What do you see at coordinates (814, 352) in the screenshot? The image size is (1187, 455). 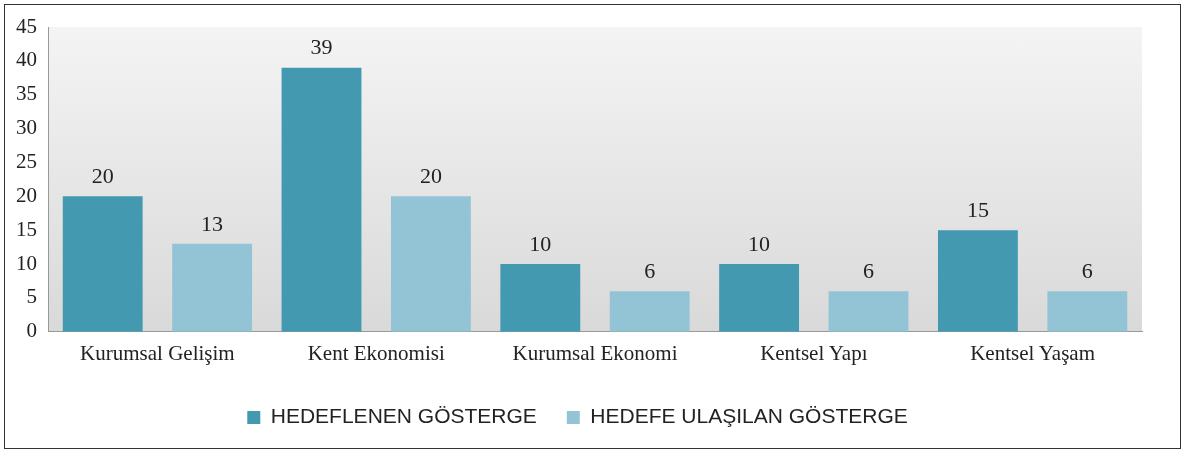 I see `x-tick-label: Kentsel Yapı` at bounding box center [814, 352].